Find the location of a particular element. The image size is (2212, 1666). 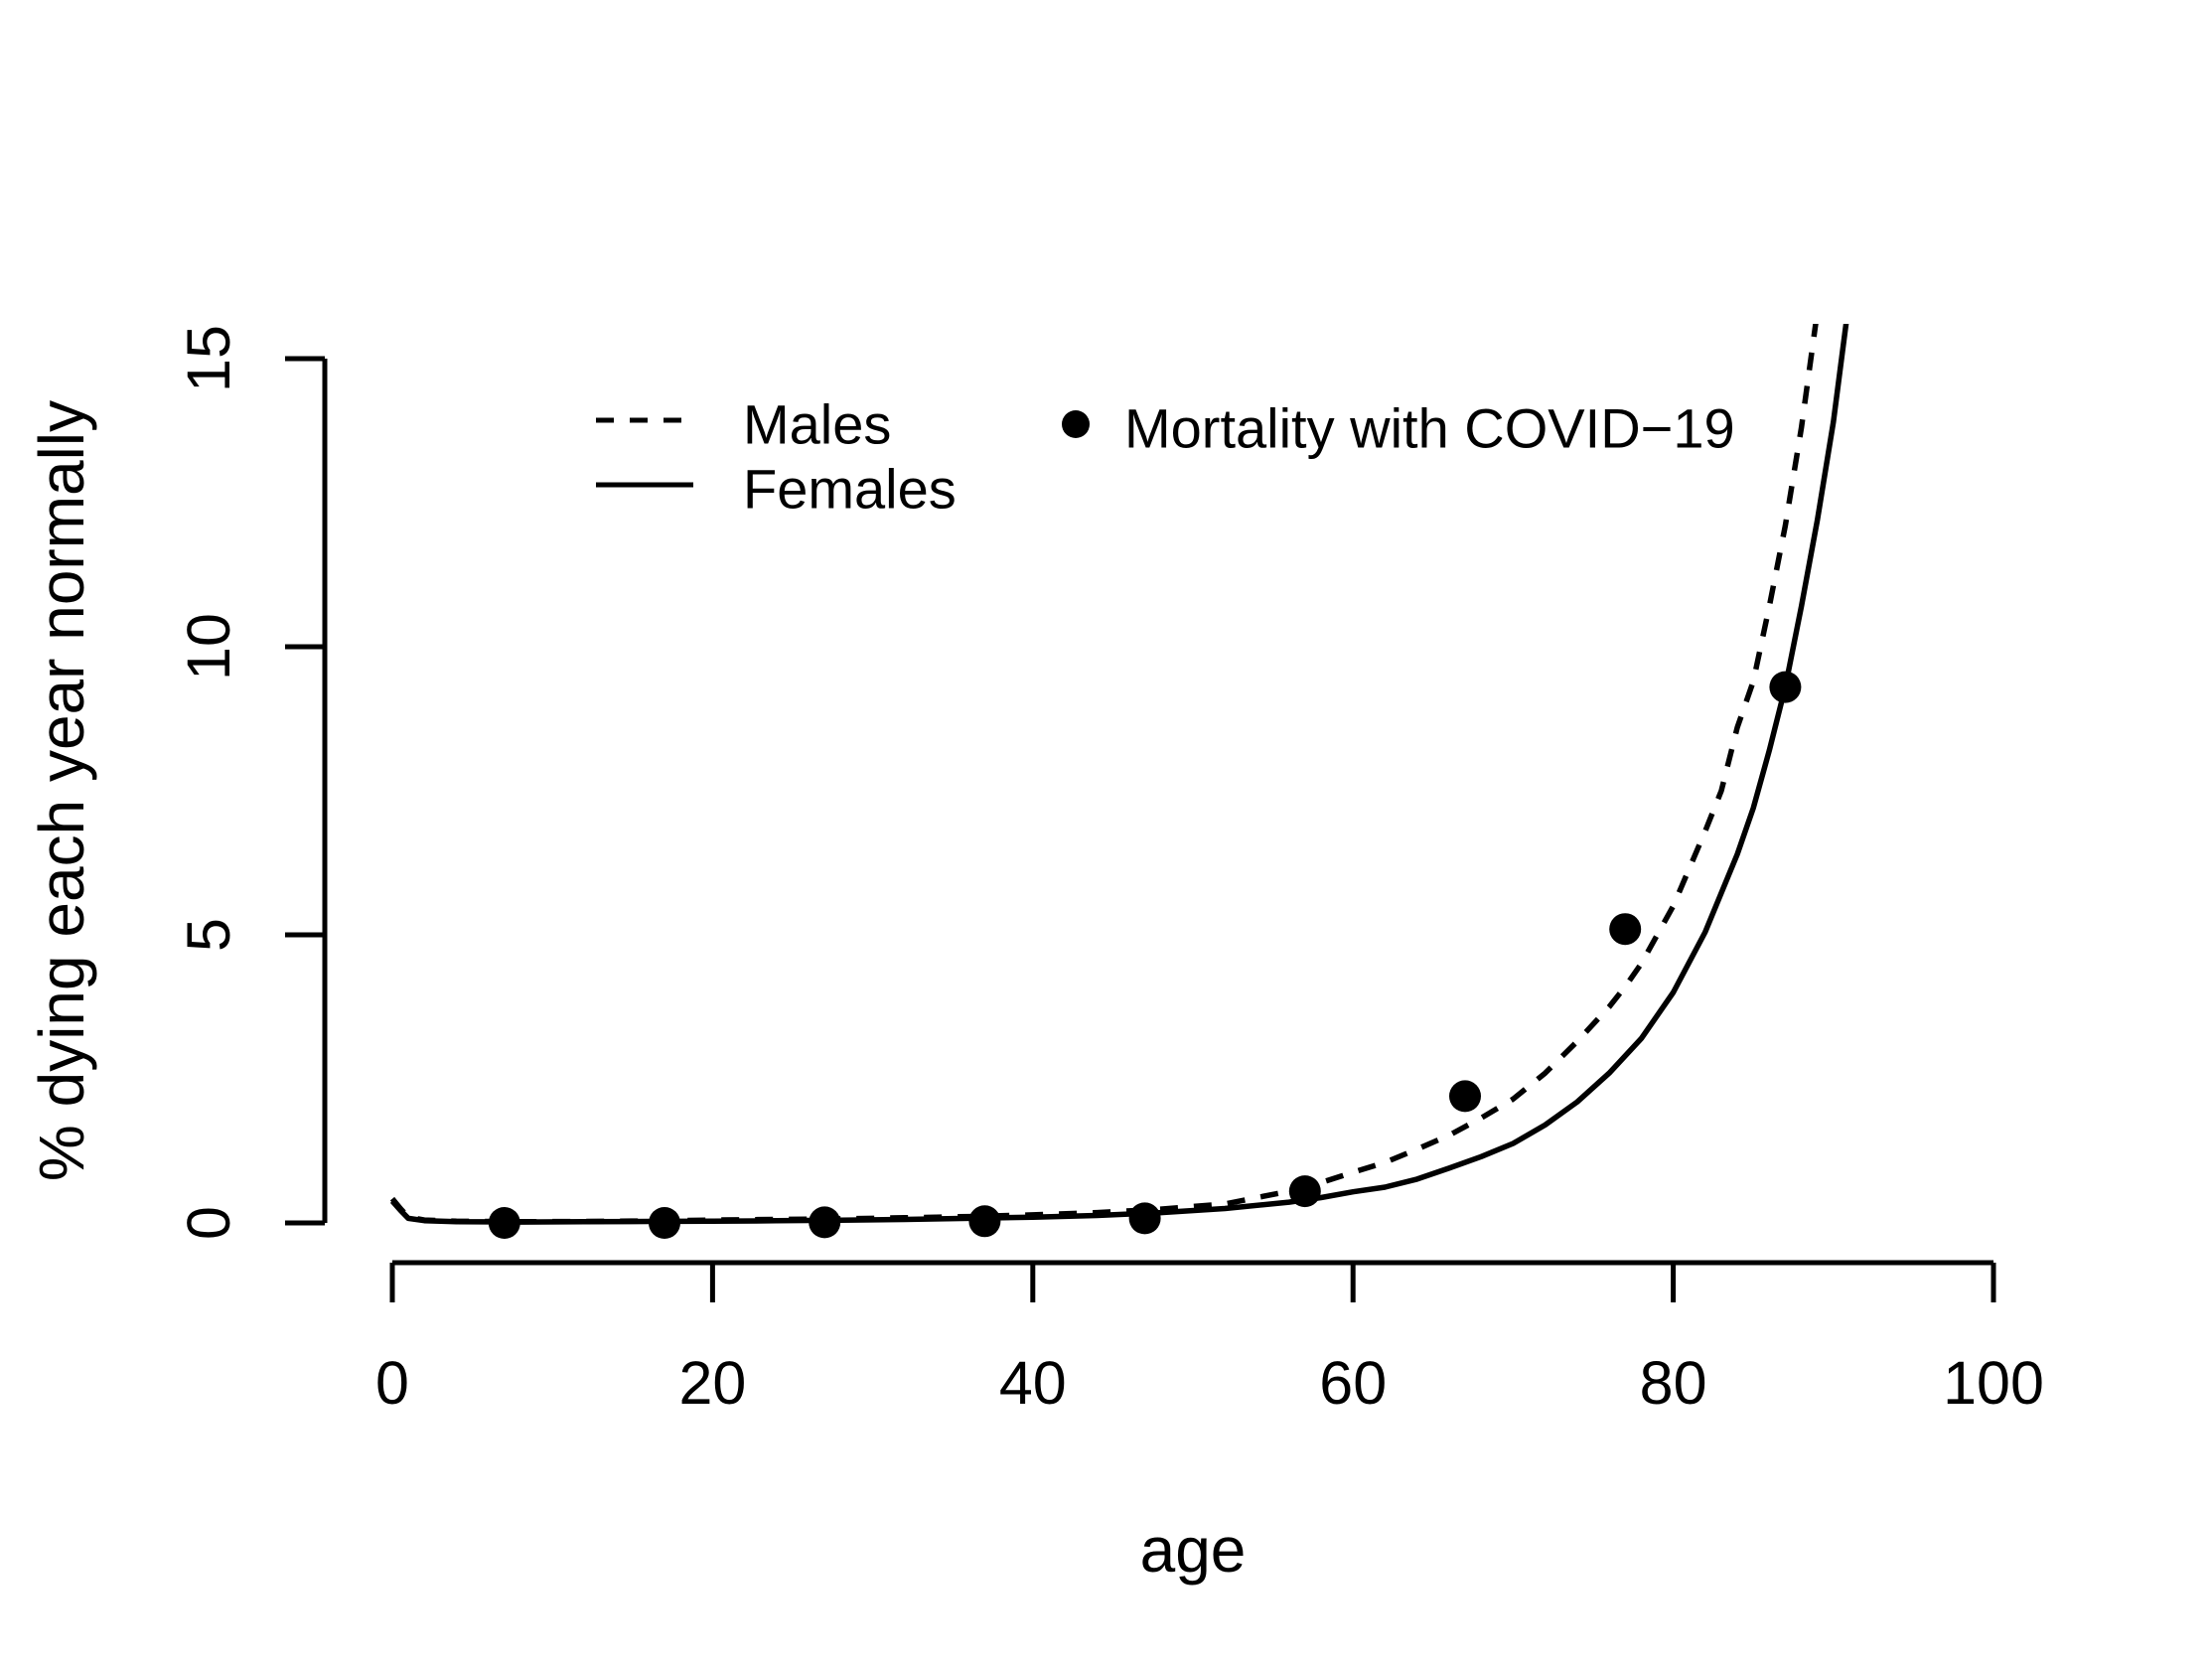

x-tick-label: 0 is located at coordinates (392, 1383).